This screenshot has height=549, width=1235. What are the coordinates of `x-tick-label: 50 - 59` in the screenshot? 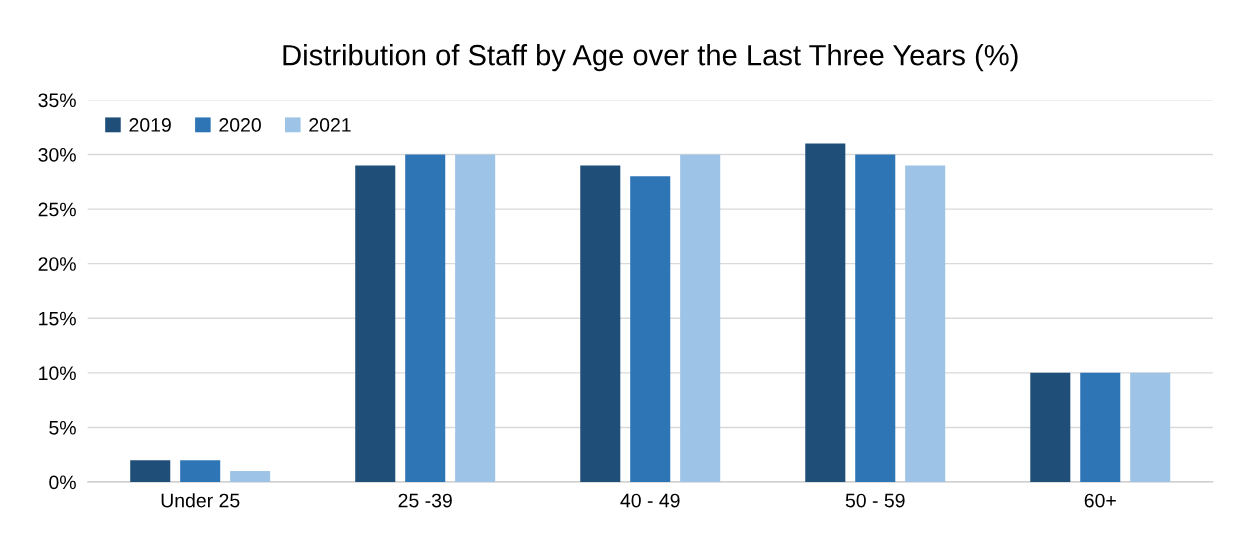 It's located at (875, 500).